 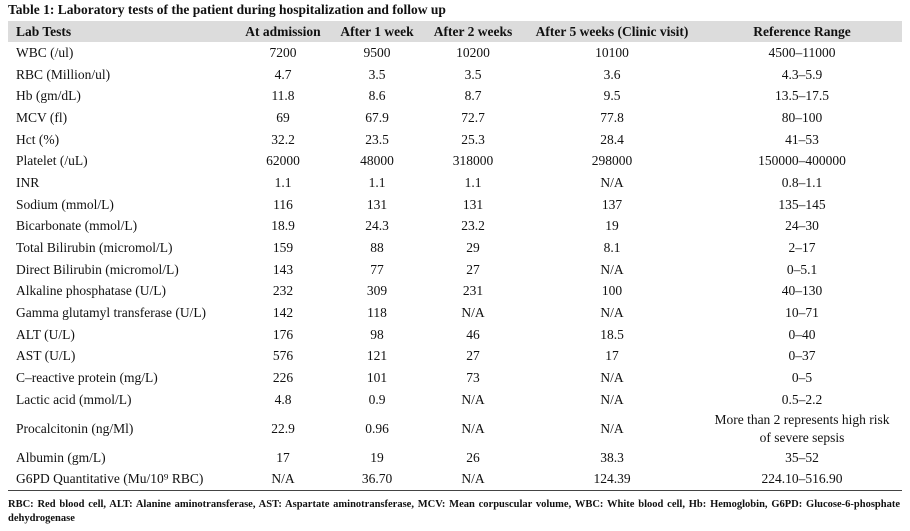 I want to click on cell: 72.7, so click(x=473, y=117).